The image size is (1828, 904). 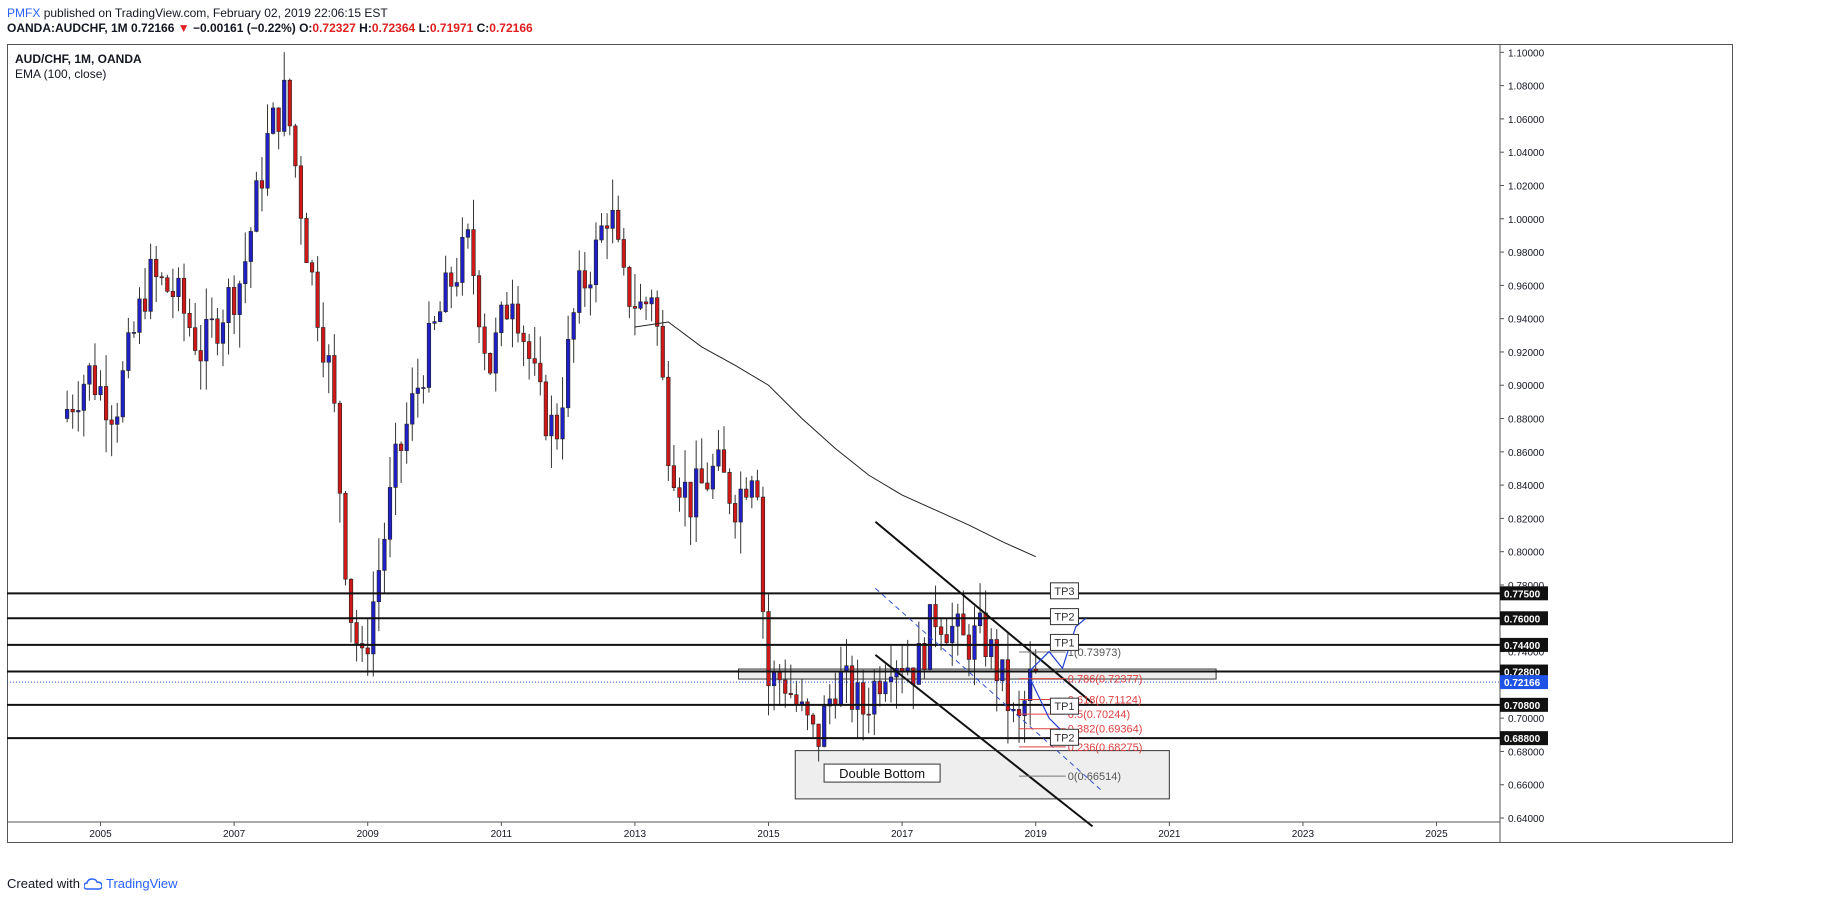 What do you see at coordinates (1094, 653) in the screenshot?
I see `fib-level-label: 1(0.73973)` at bounding box center [1094, 653].